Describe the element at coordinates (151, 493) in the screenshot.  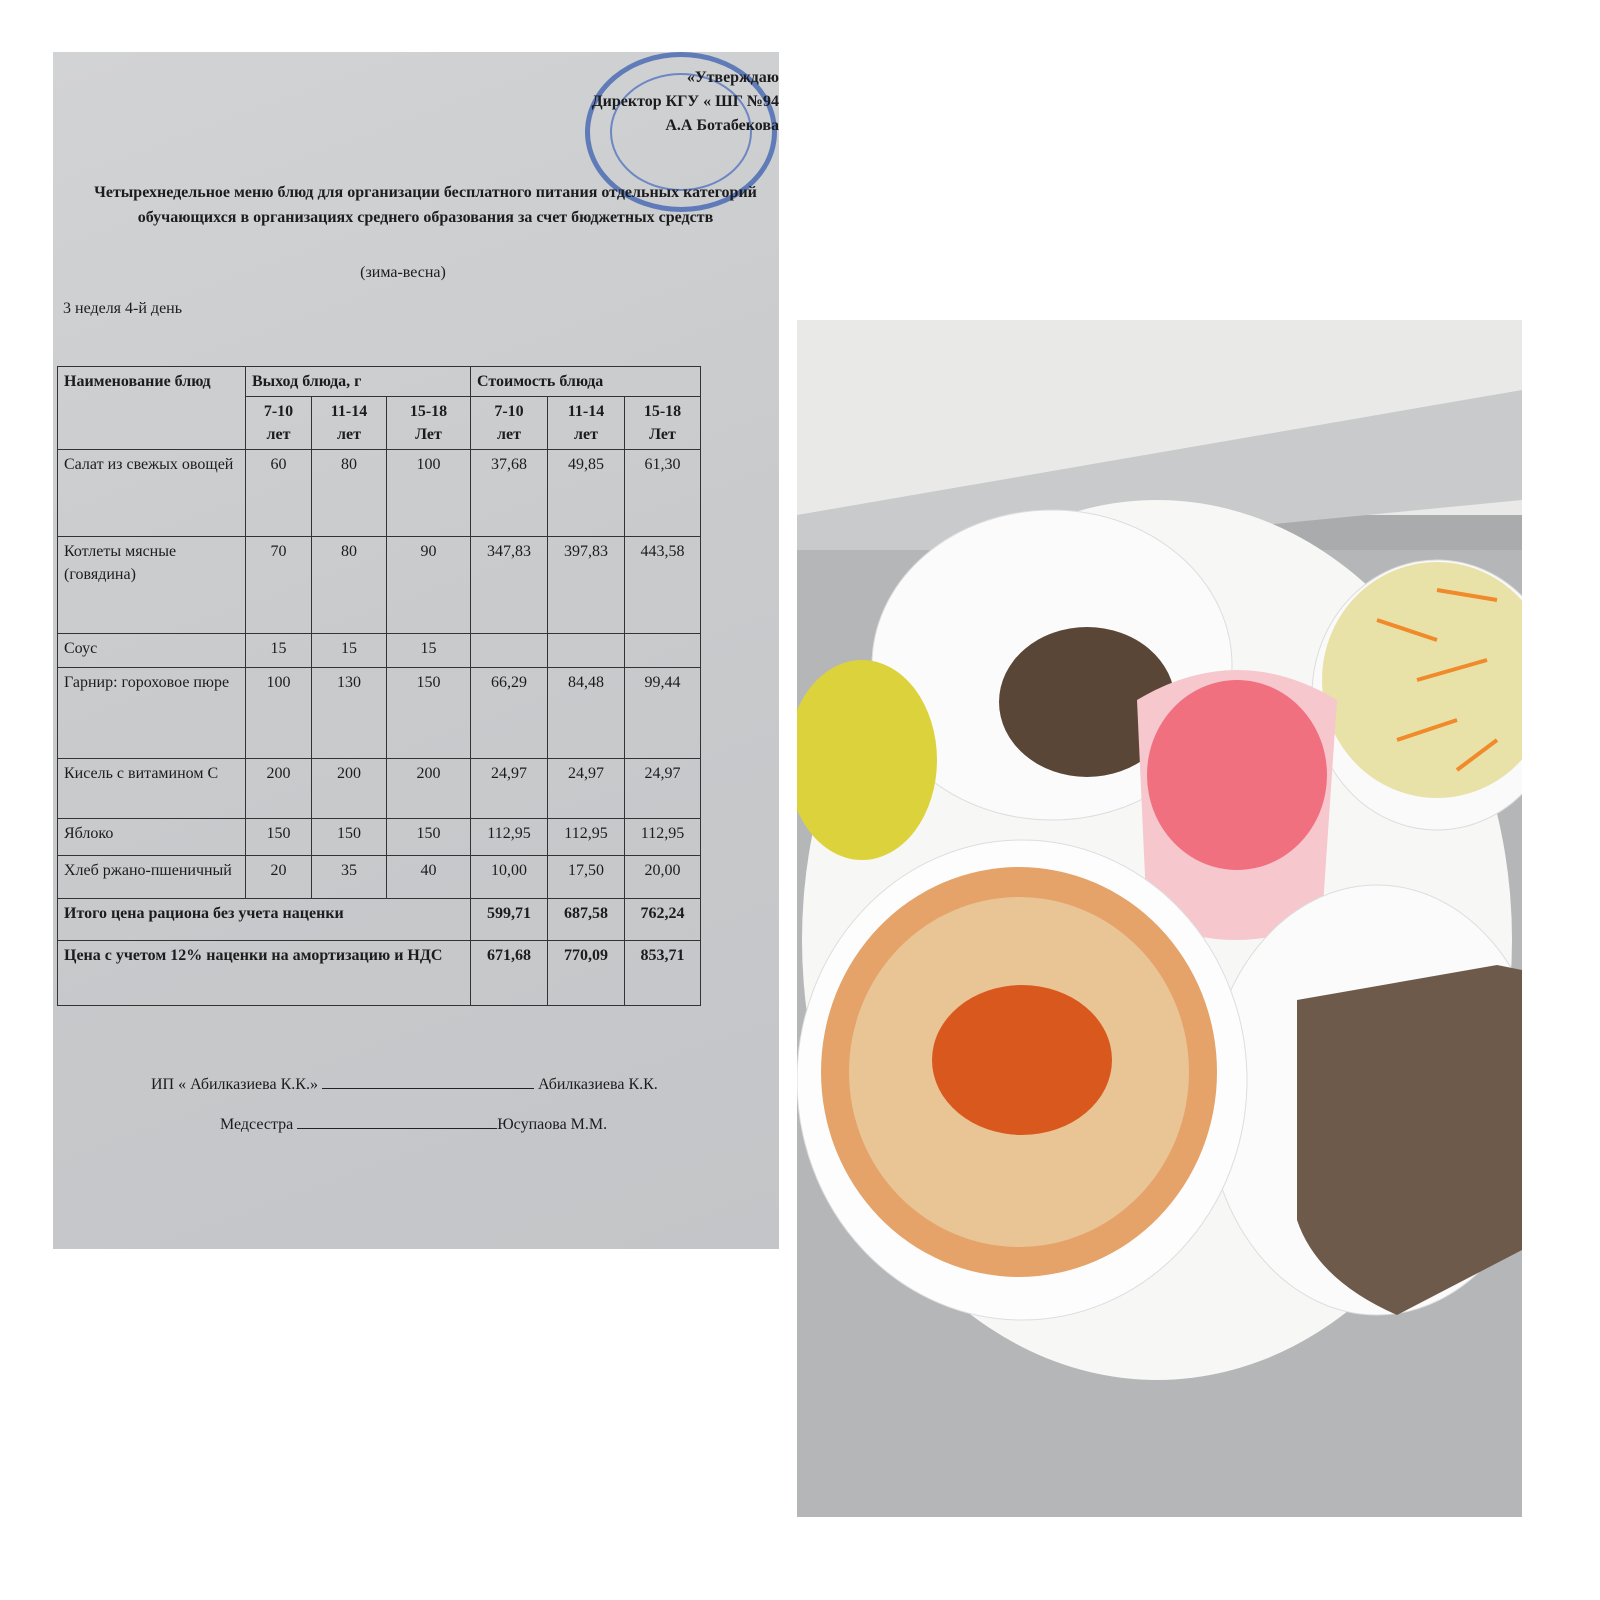
I see `dish-name: Салат из свежых овощей` at that location.